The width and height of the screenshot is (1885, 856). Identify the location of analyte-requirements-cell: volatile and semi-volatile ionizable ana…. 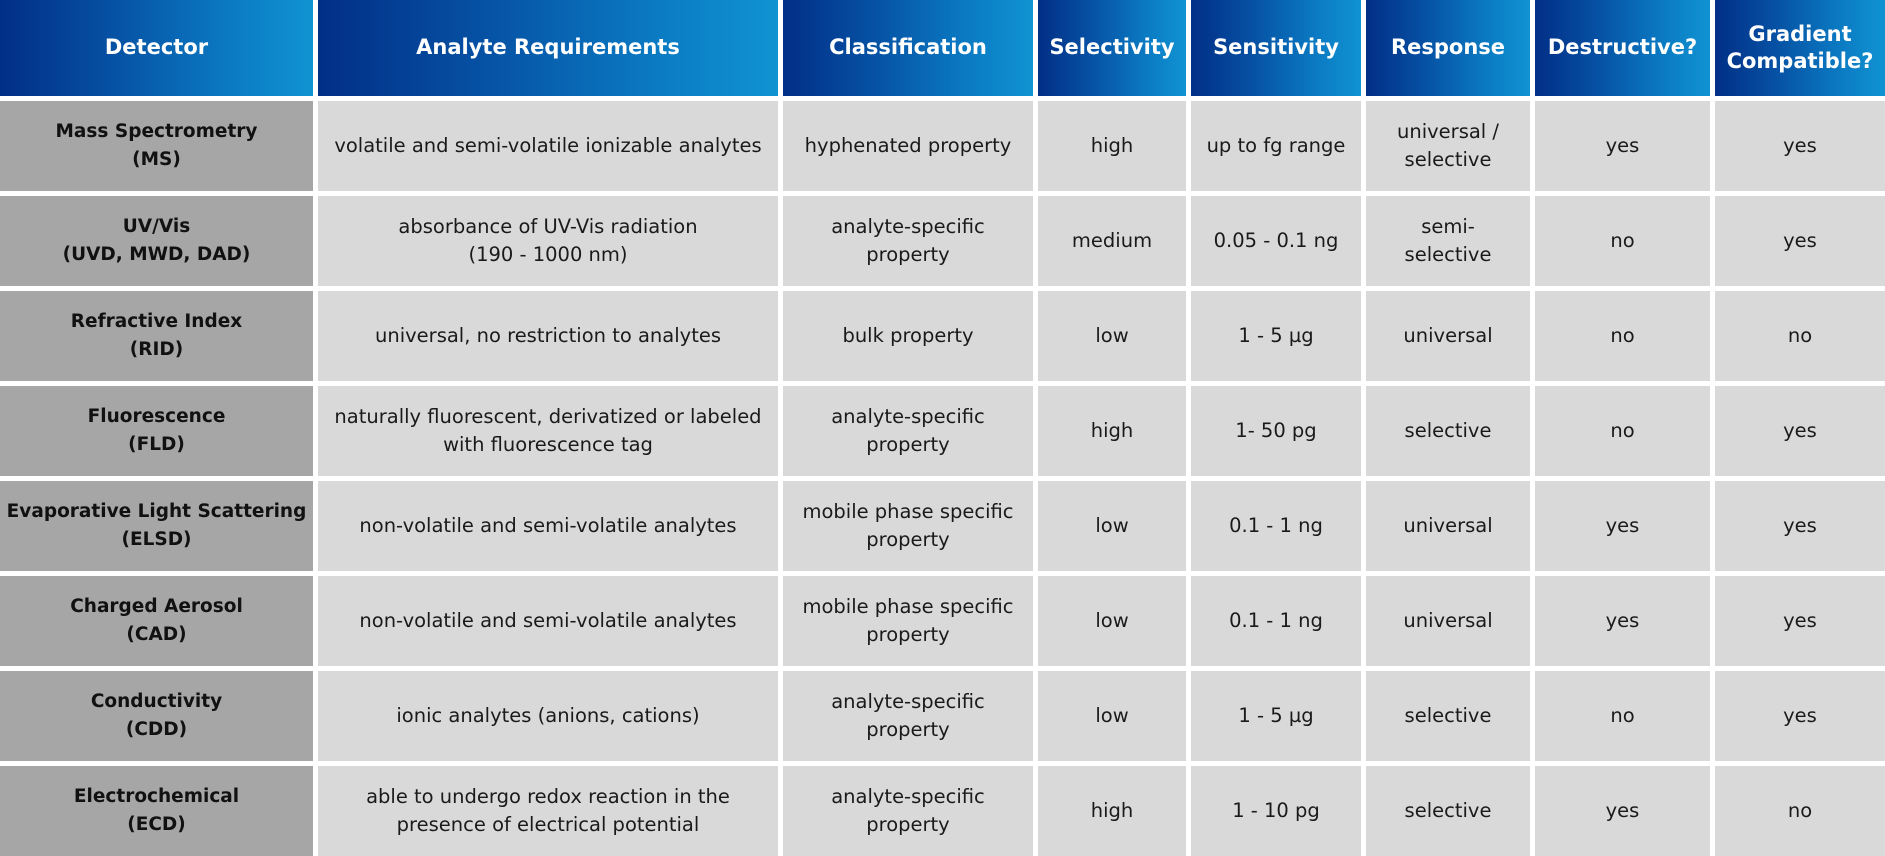
(548, 146).